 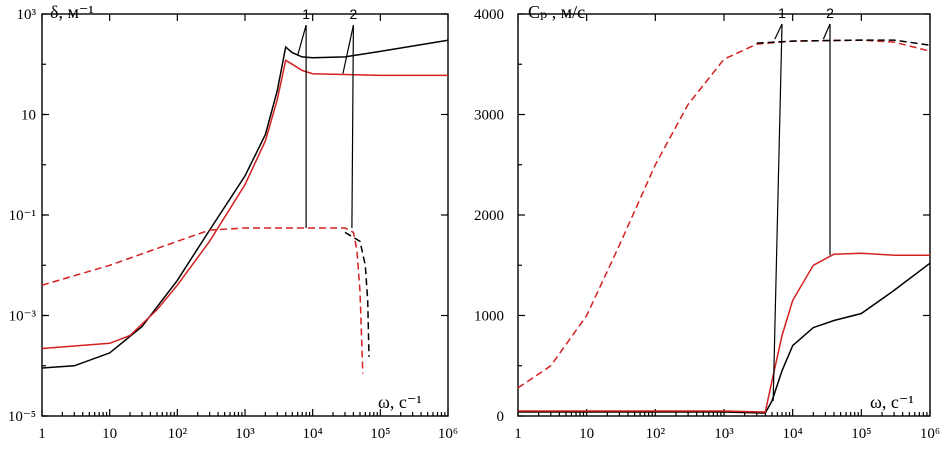 I want to click on y-tick-label: 4000, so click(x=489, y=15).